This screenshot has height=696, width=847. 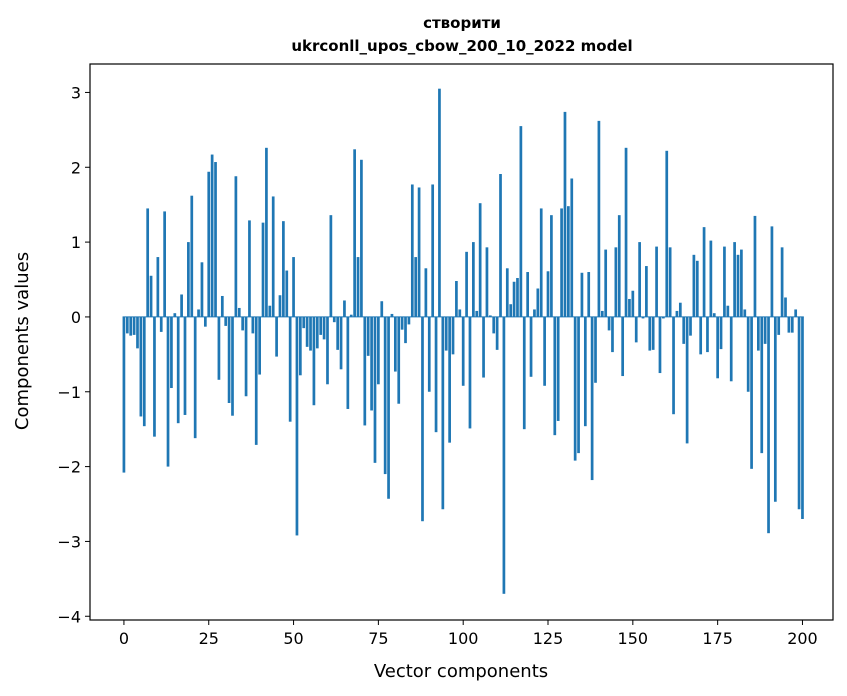 What do you see at coordinates (124, 638) in the screenshot?
I see `x-tick-label: 0` at bounding box center [124, 638].